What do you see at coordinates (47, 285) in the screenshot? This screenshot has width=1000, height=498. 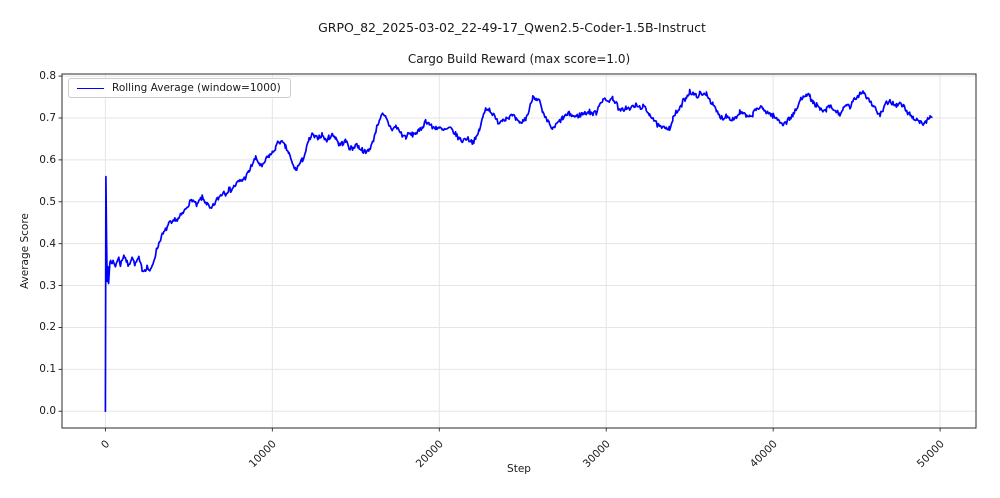 I see `y-tick-label: 0.3` at bounding box center [47, 285].